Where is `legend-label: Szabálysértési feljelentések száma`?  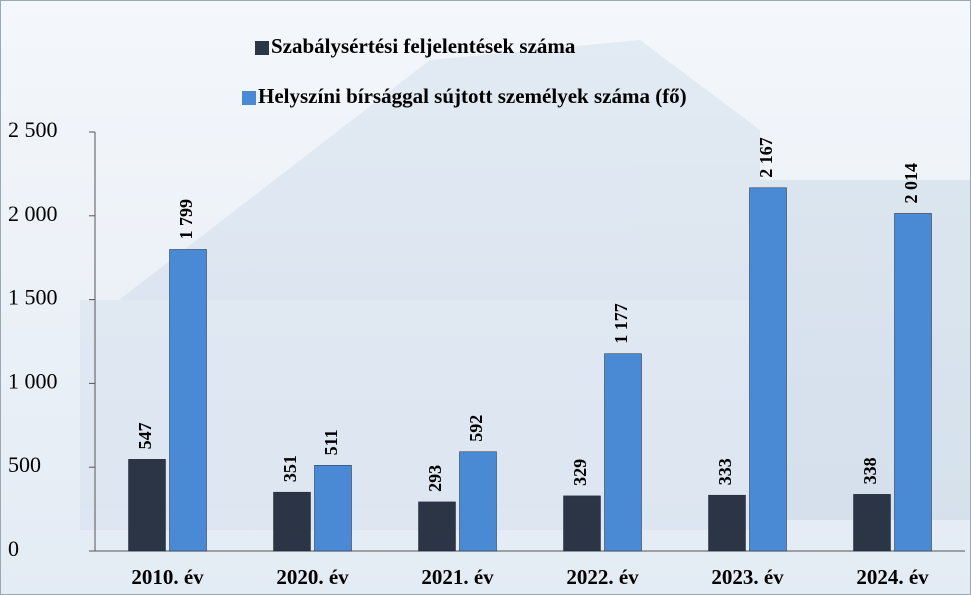 legend-label: Szabálysértési feljelentések száma is located at coordinates (423, 46).